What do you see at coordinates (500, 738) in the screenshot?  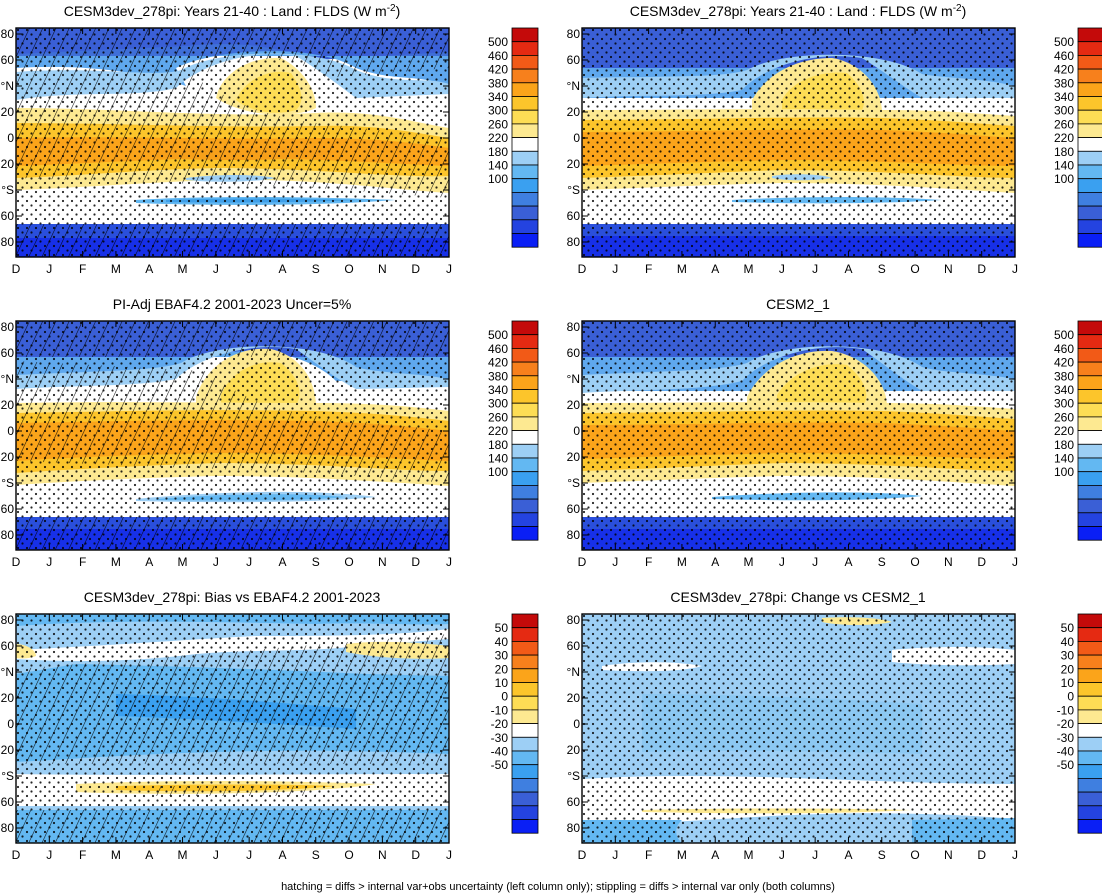 I see `colorbar-label: -30` at bounding box center [500, 738].